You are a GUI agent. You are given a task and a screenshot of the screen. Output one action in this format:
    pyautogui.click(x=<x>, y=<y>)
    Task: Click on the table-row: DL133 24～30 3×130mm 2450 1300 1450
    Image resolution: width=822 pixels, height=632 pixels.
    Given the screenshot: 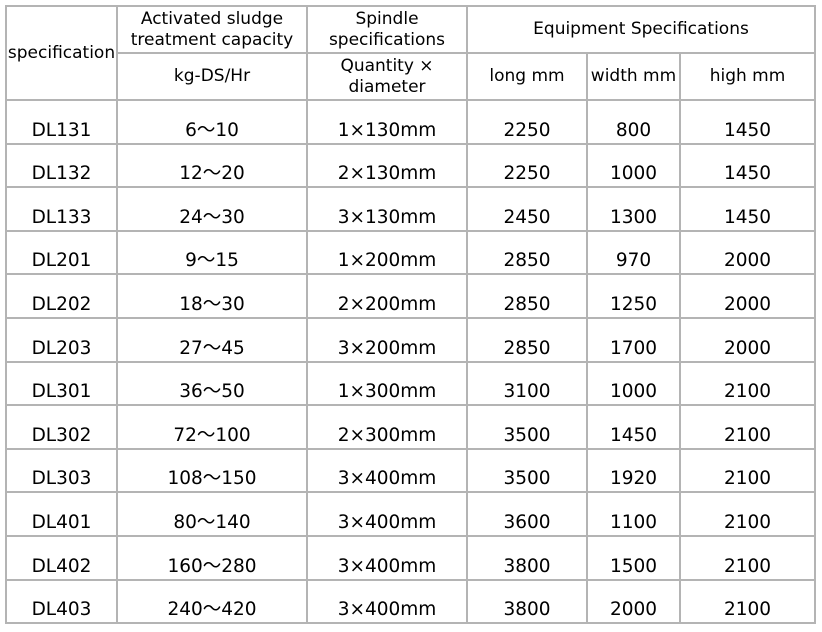 What is the action you would take?
    pyautogui.click(x=410, y=209)
    